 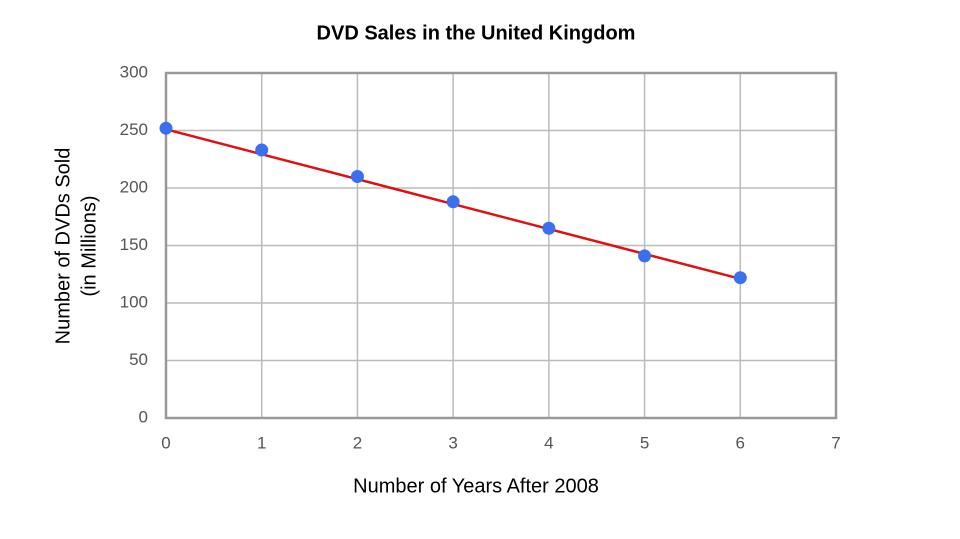 I want to click on y-tick-label: 200, so click(x=134, y=186).